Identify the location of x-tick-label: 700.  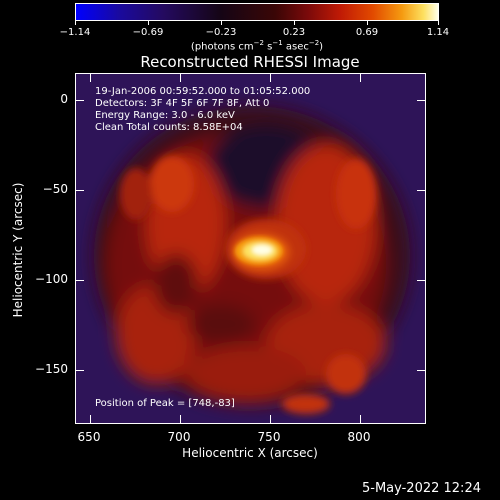
(179, 437).